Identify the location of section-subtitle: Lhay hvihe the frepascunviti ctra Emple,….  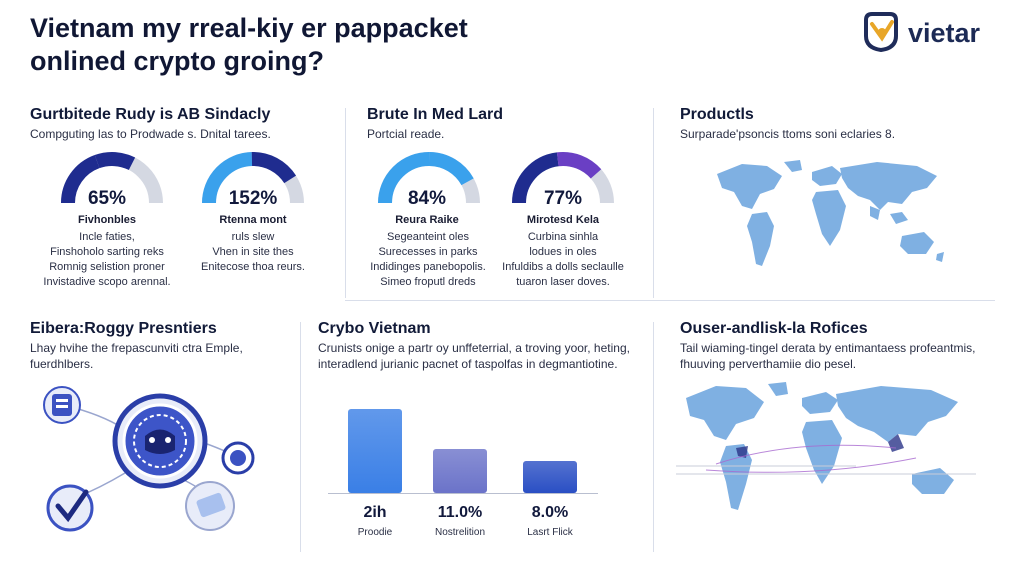
(136, 356).